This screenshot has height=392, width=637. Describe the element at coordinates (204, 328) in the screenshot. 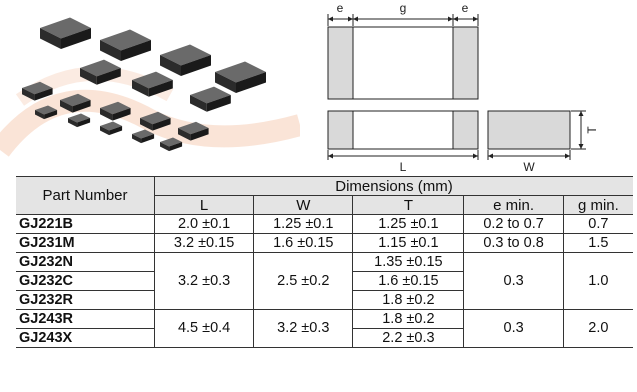

I see `L-cell: 4.5 ±0.4` at that location.